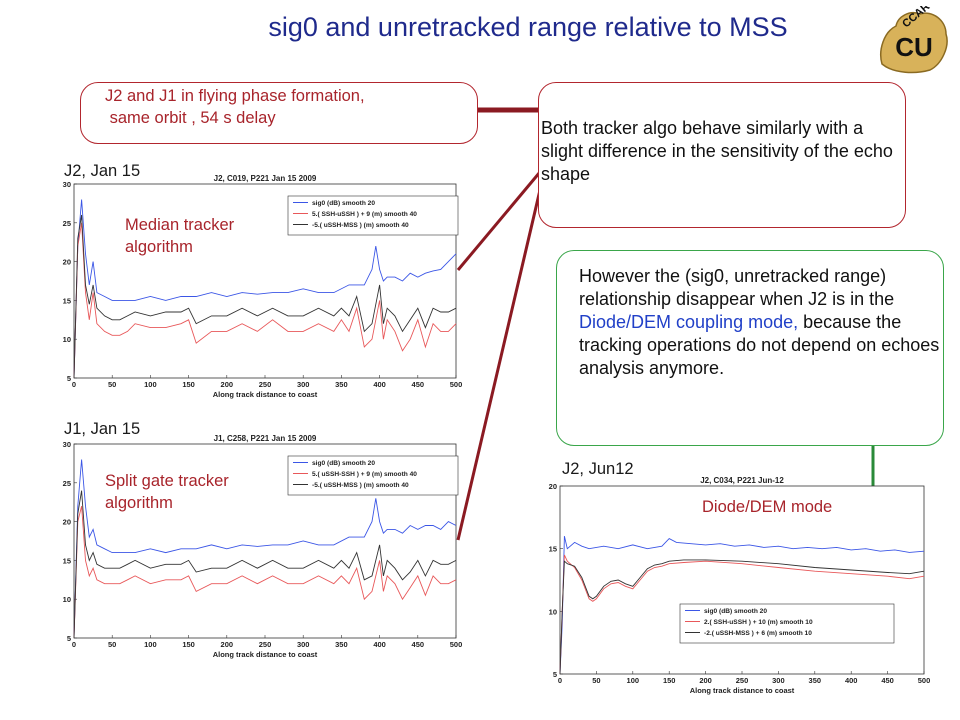 The height and width of the screenshot is (720, 960). I want to click on label-j2-jun: J2, Jun12, so click(598, 469).